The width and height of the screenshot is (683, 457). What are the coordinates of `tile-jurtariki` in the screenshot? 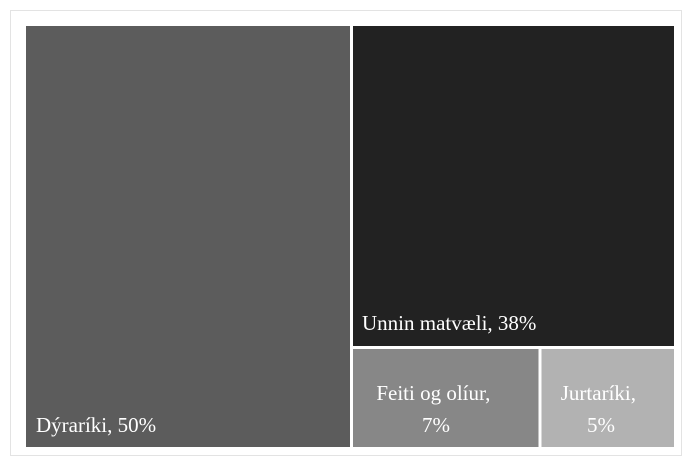 It's located at (607, 398).